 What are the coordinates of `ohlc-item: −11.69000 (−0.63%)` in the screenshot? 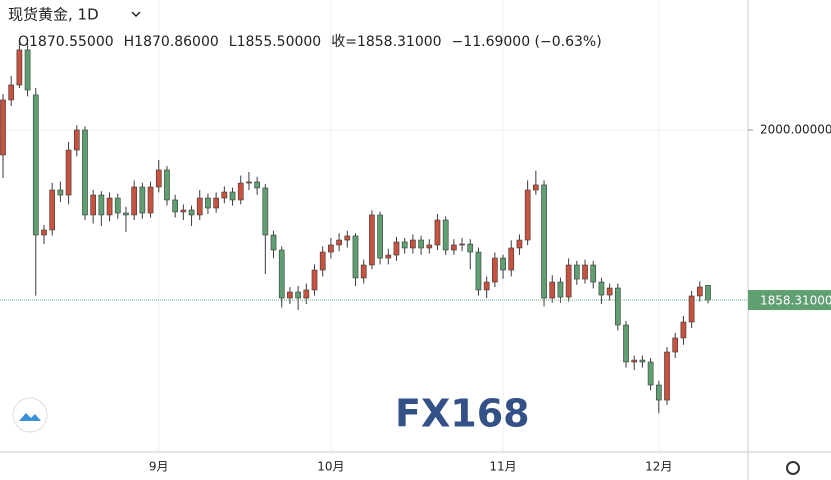 It's located at (527, 42).